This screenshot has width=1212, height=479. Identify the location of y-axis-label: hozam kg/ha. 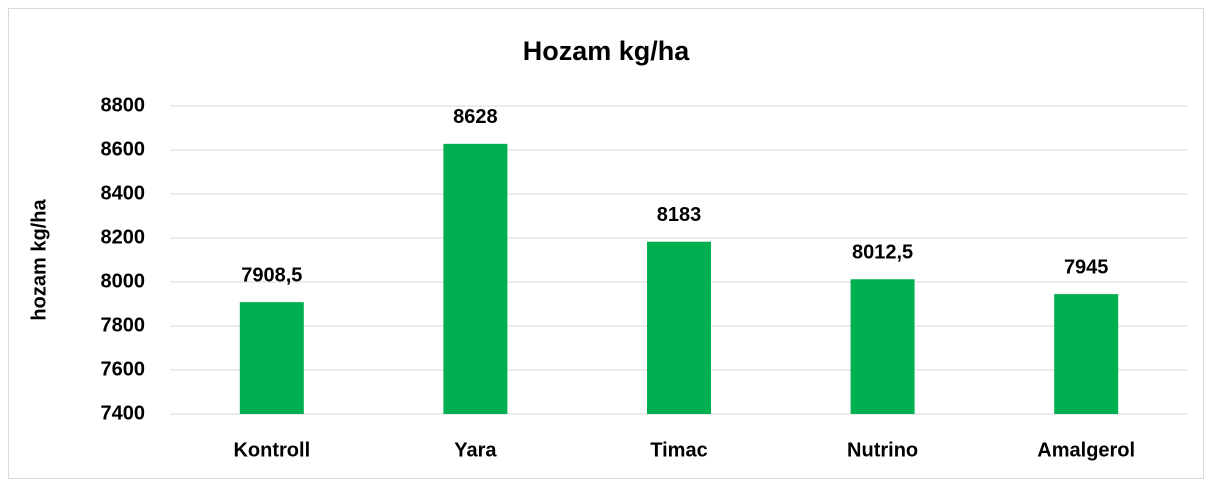
(39, 260).